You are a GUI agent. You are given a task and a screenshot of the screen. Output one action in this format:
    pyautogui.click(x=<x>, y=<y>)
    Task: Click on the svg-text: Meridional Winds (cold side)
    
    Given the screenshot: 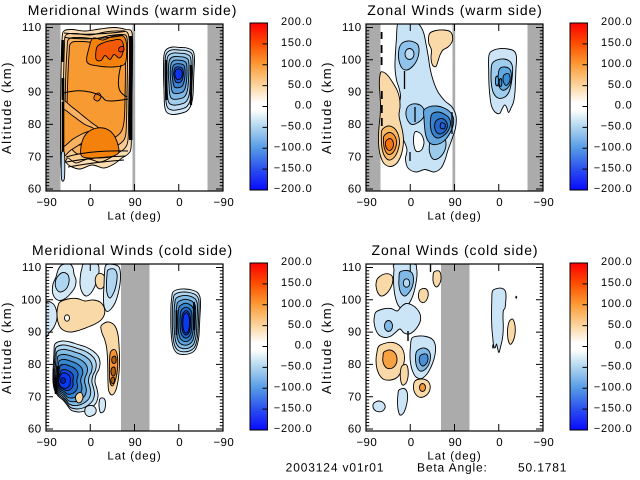 What is the action you would take?
    pyautogui.click(x=132, y=250)
    